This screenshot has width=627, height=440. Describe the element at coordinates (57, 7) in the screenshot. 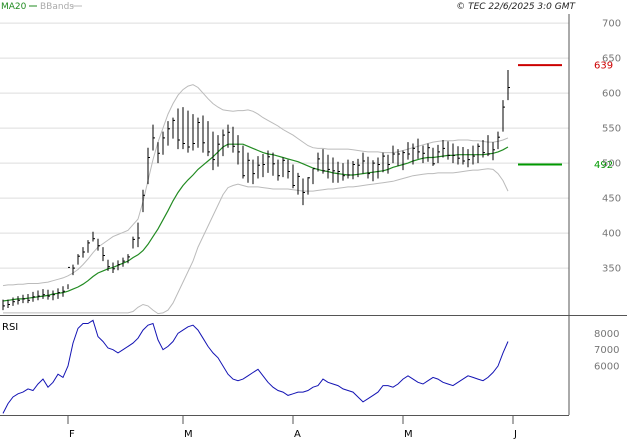

I see `legend-bbands: BBands` at that location.